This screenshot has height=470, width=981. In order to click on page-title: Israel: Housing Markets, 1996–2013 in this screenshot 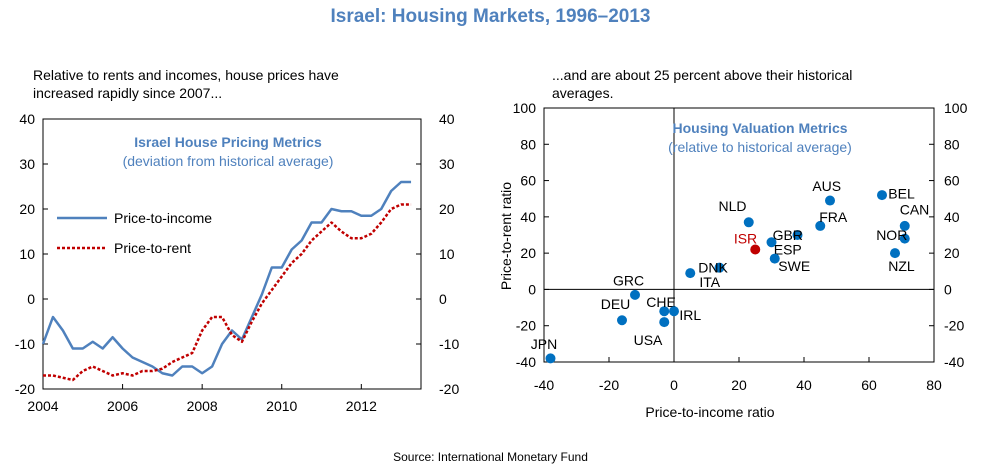, I will do `click(490, 16)`.